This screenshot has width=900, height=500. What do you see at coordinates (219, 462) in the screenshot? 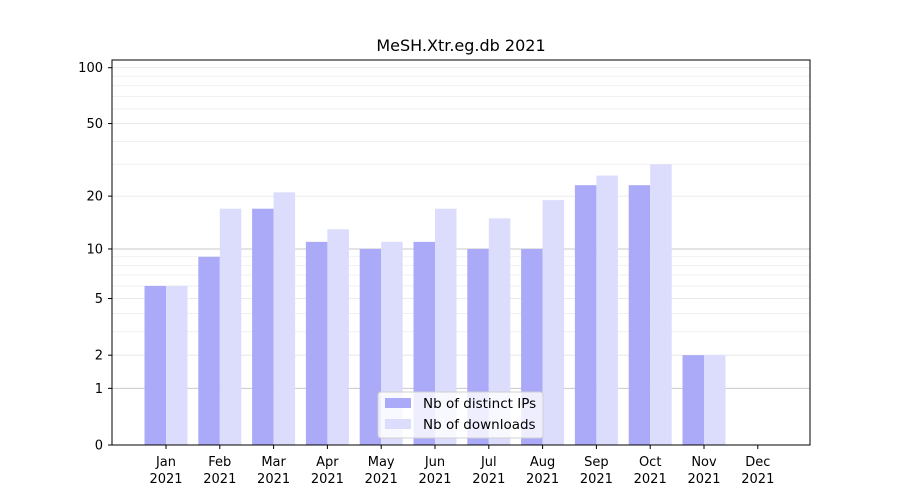
I see `x-tick-label-month: Feb` at bounding box center [219, 462].